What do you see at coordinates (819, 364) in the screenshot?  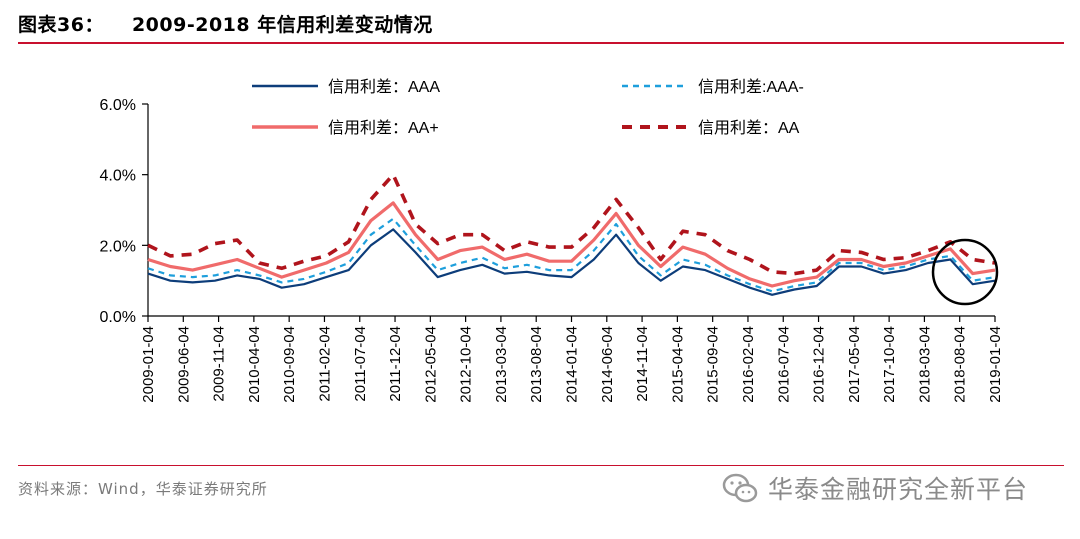 I see `x-tick-label: 2016-12-04` at bounding box center [819, 364].